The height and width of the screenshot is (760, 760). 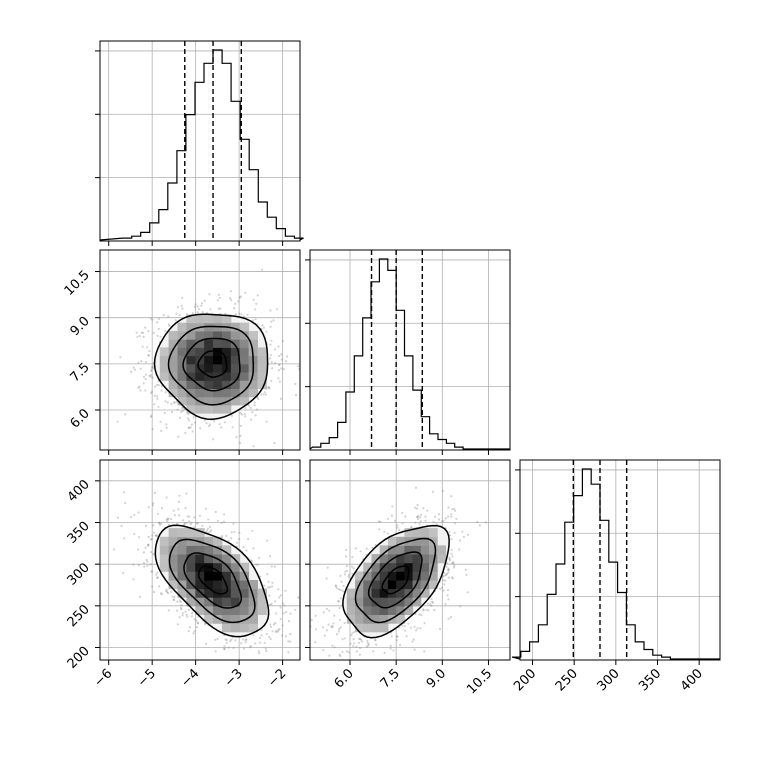 I want to click on x-tick-label: −4, so click(x=190, y=678).